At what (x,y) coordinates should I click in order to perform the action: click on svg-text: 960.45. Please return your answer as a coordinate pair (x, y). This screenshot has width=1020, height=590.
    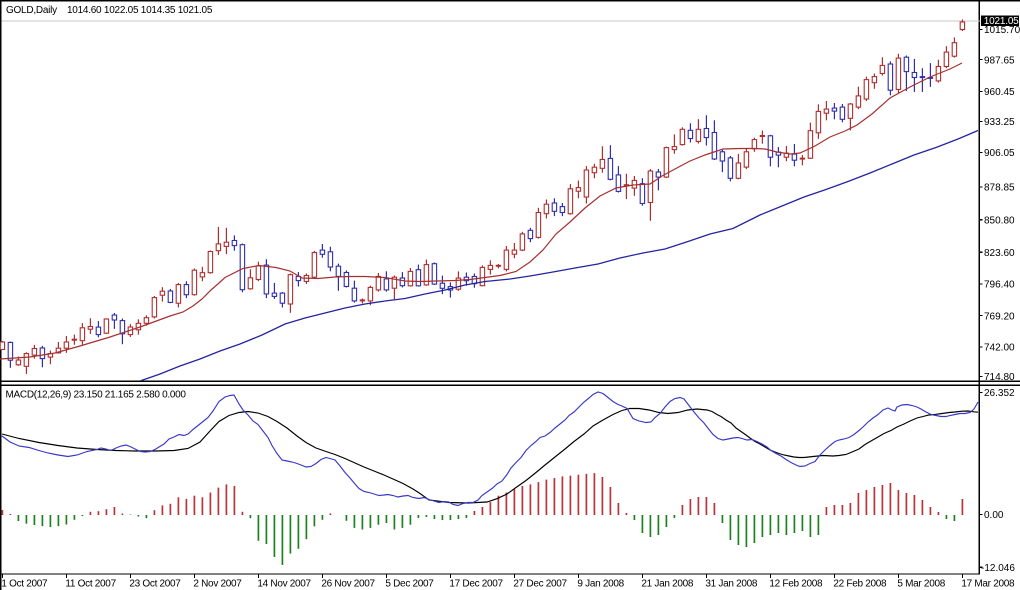
    Looking at the image, I should click on (999, 92).